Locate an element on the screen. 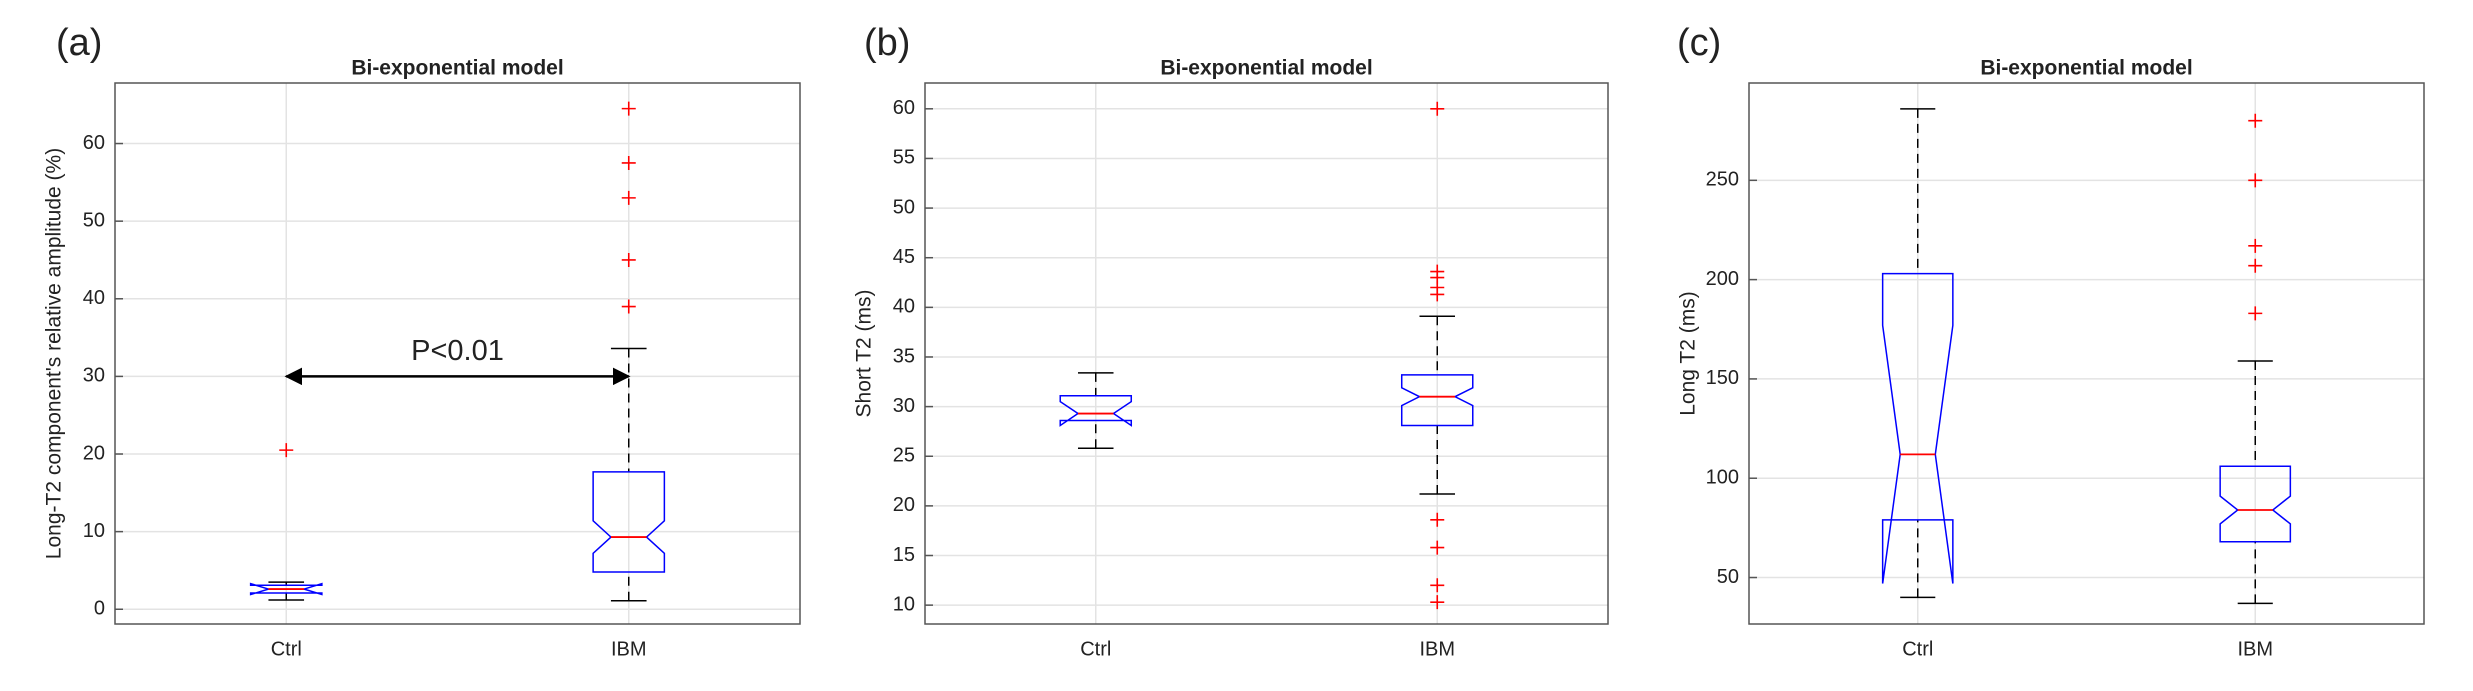 This screenshot has width=2473, height=691. y-tick-label: 250 is located at coordinates (1722, 180).